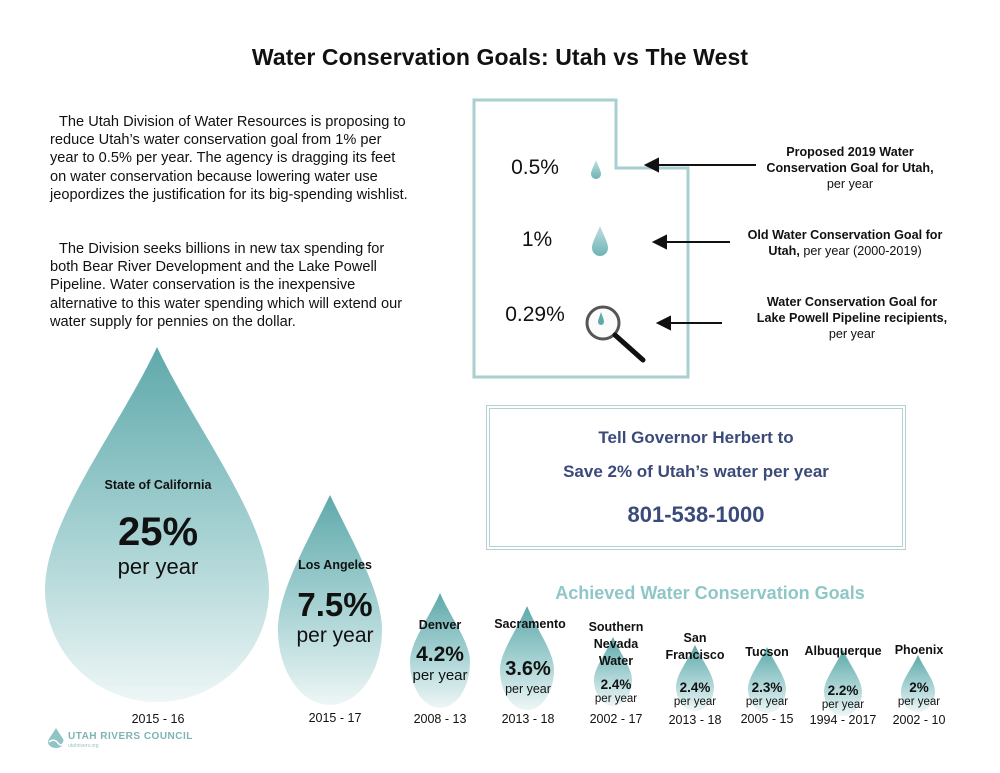 This screenshot has height=773, width=1000. Describe the element at coordinates (613, 671) in the screenshot. I see `drop-southern-nevada-icon` at that location.